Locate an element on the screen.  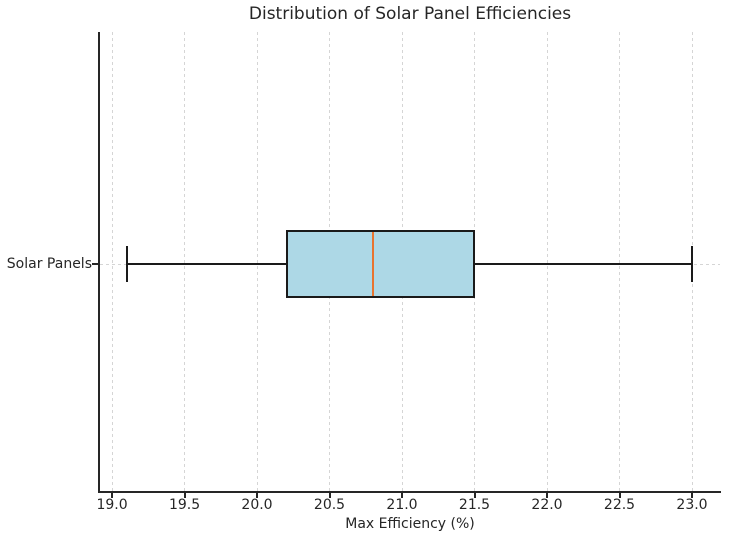
iqr-box is located at coordinates (380, 264).